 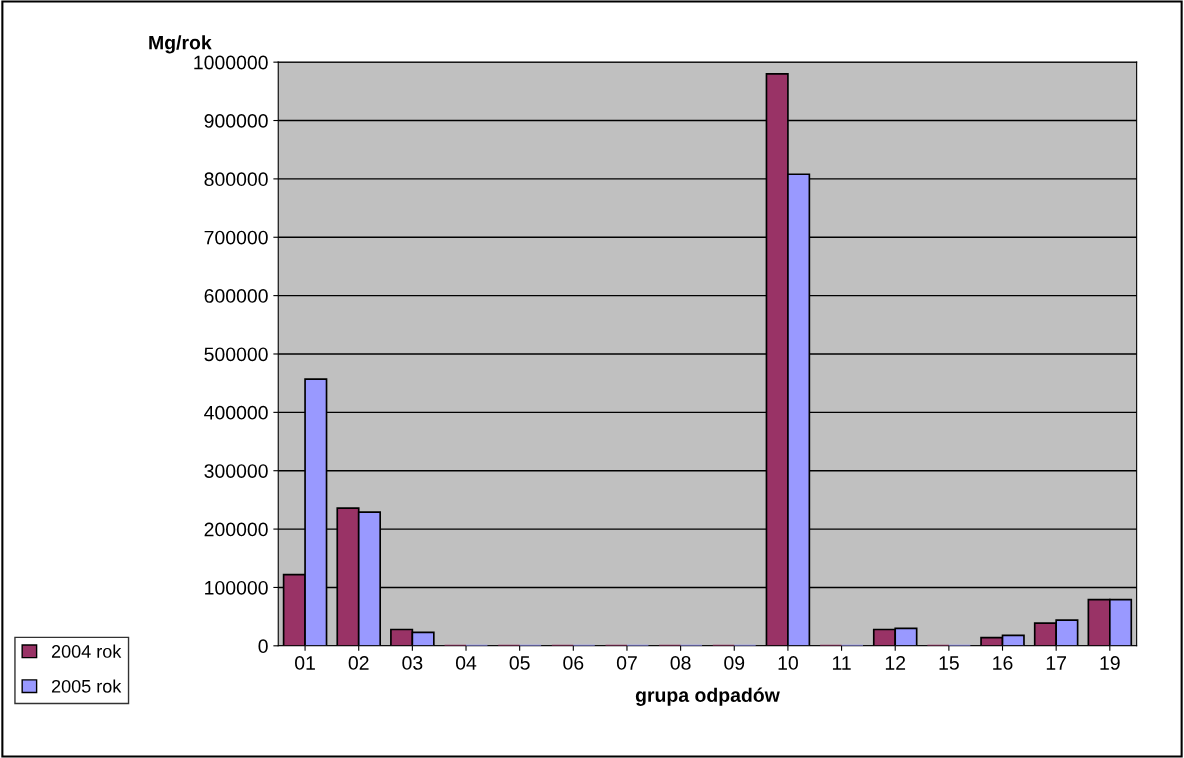 I want to click on y-tick-label: 400000, so click(x=236, y=412).